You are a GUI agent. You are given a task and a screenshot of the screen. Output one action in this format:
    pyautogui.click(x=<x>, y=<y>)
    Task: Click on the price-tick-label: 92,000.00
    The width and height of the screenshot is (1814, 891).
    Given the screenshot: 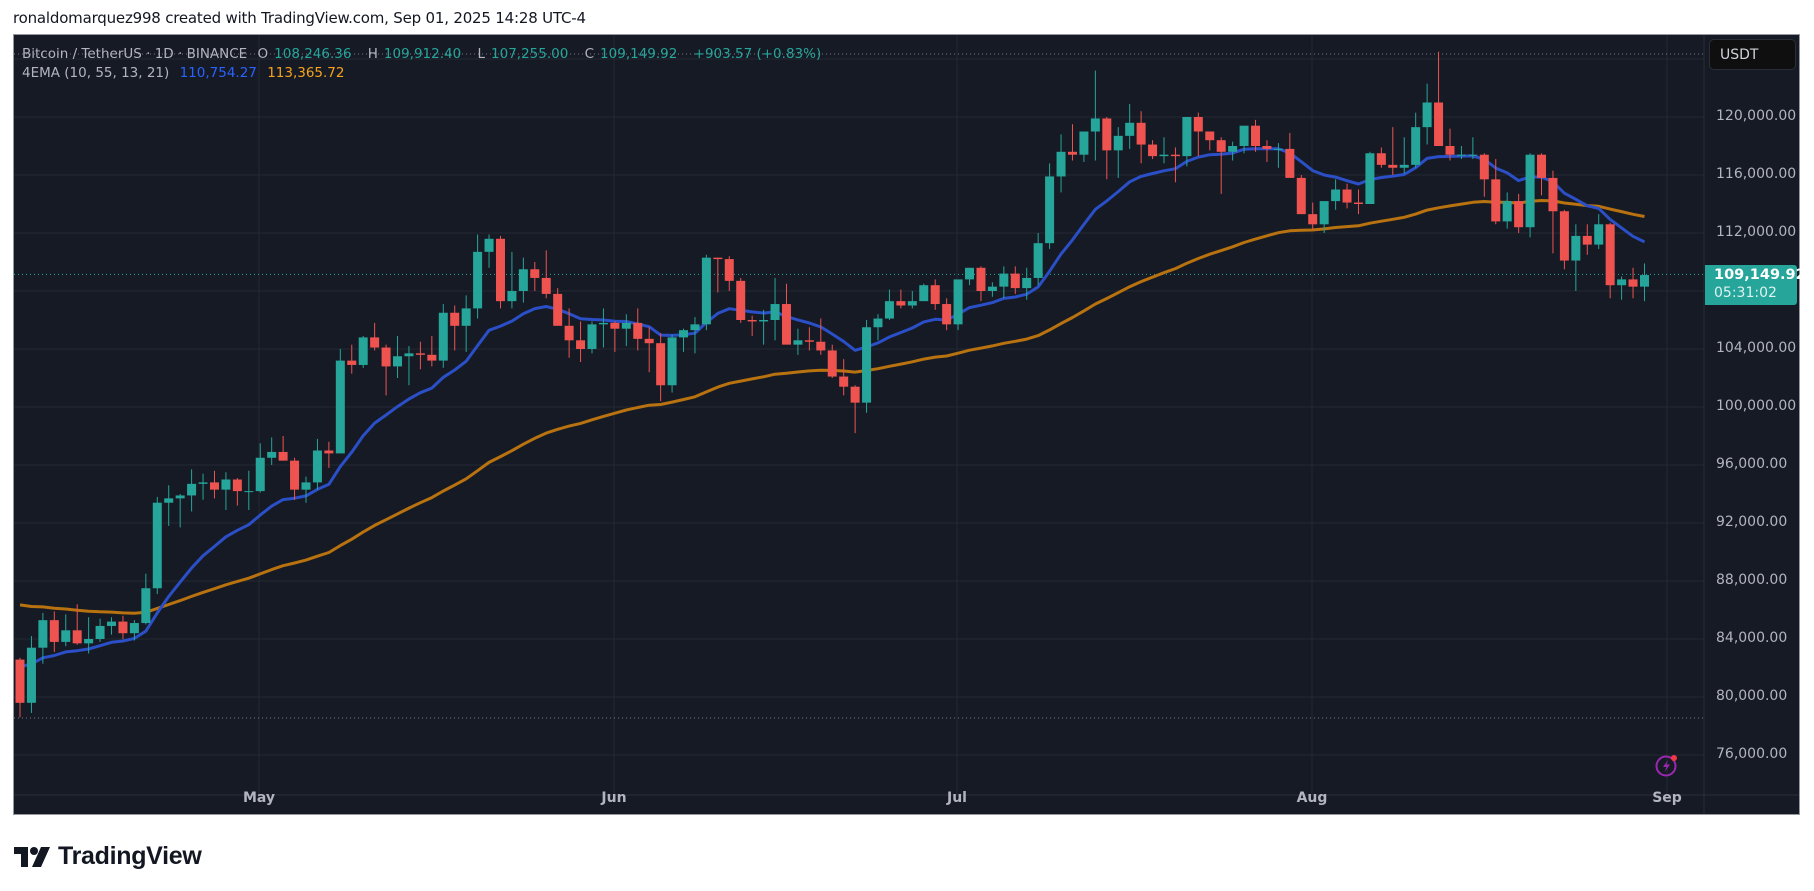 What is the action you would take?
    pyautogui.click(x=1752, y=522)
    